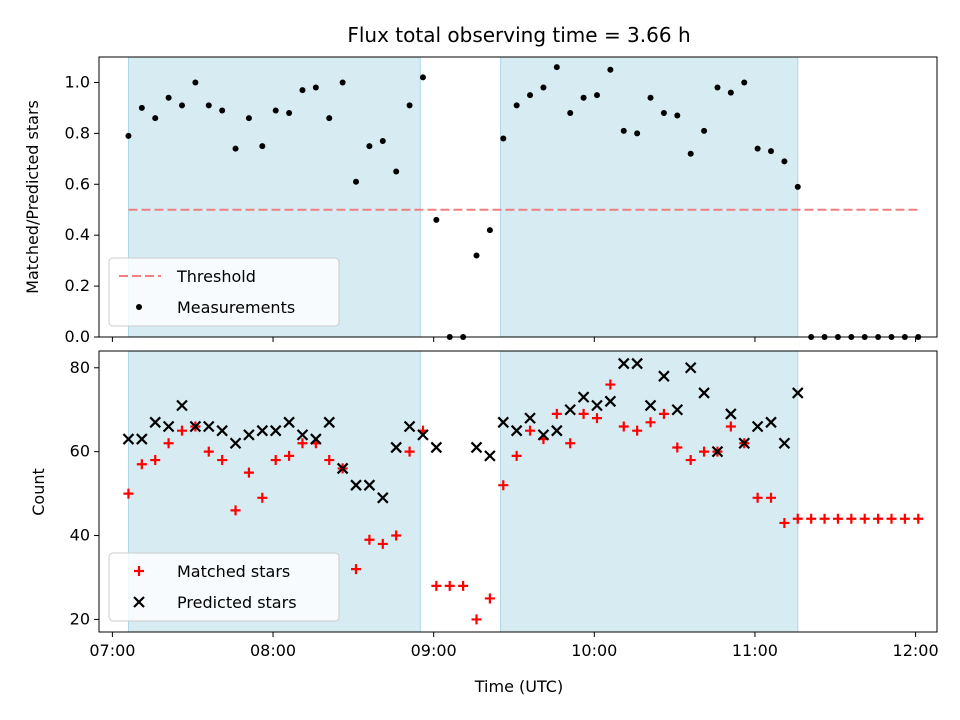 Image resolution: width=960 pixels, height=720 pixels. Describe the element at coordinates (434, 650) in the screenshot. I see `x-tick-label: 09:00` at that location.